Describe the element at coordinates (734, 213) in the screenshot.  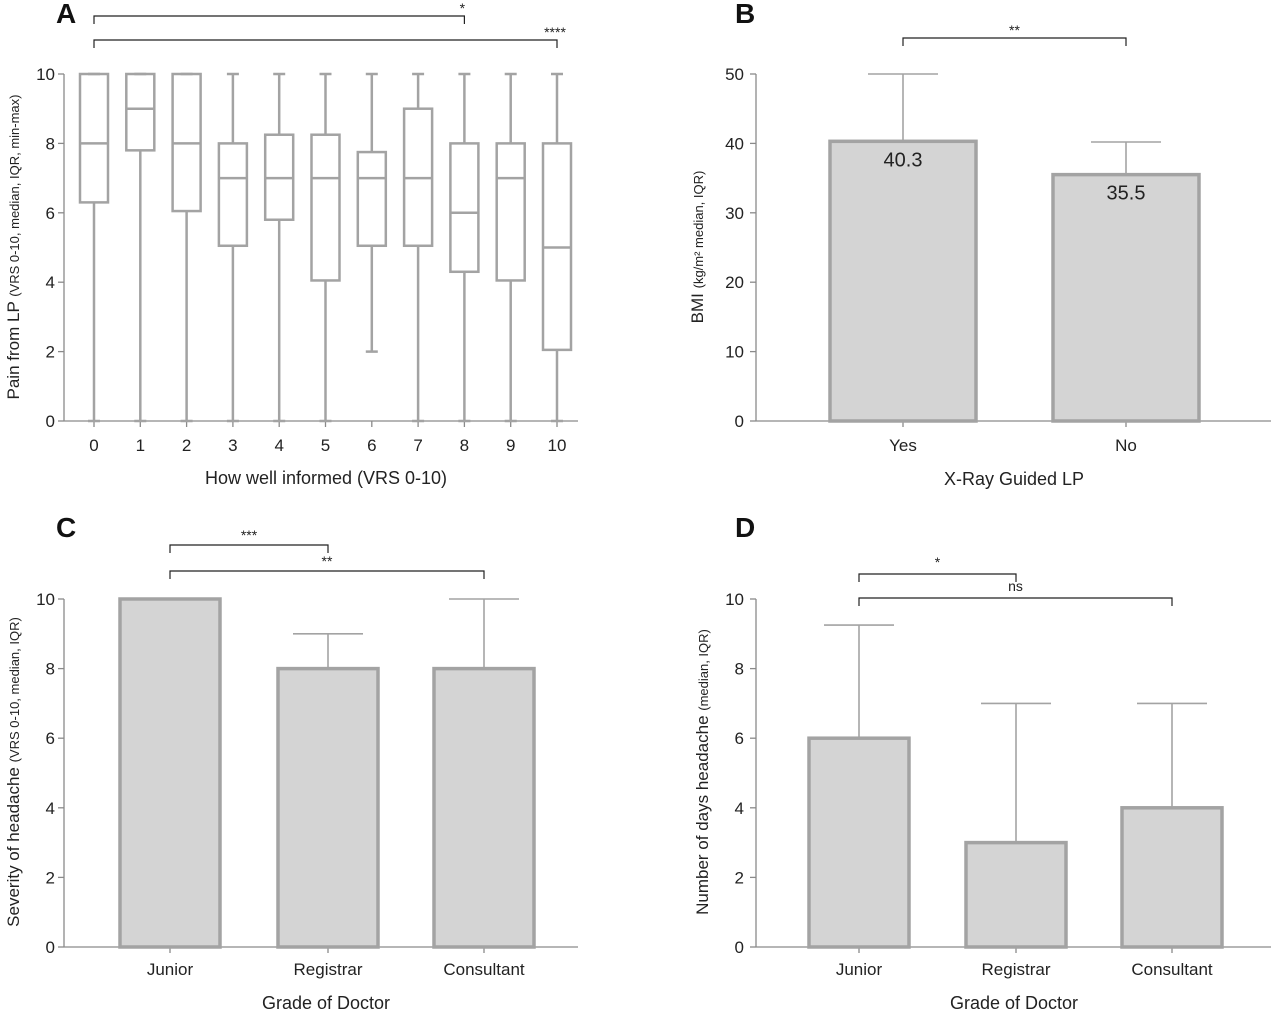
I see `panel-b-y-tick-label: 30` at that location.